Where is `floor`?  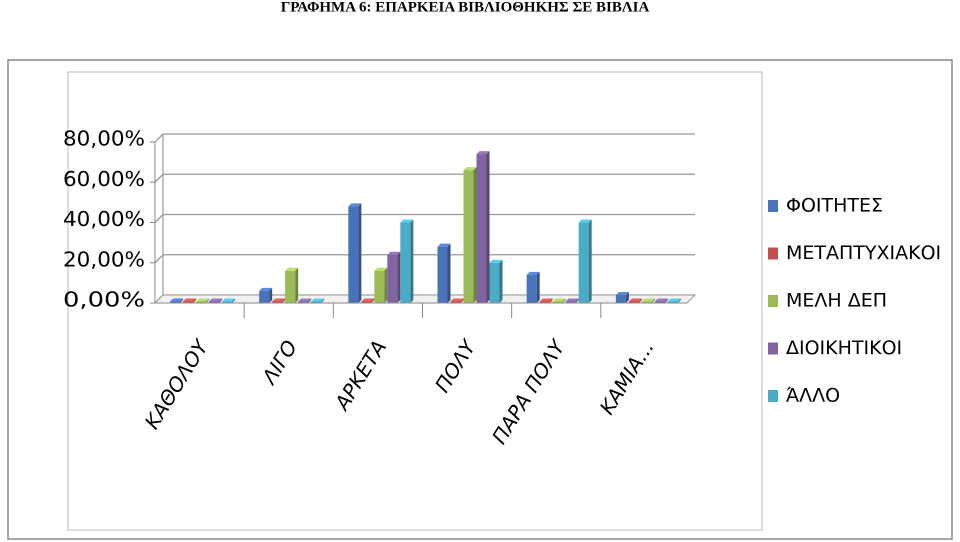 floor is located at coordinates (425, 299).